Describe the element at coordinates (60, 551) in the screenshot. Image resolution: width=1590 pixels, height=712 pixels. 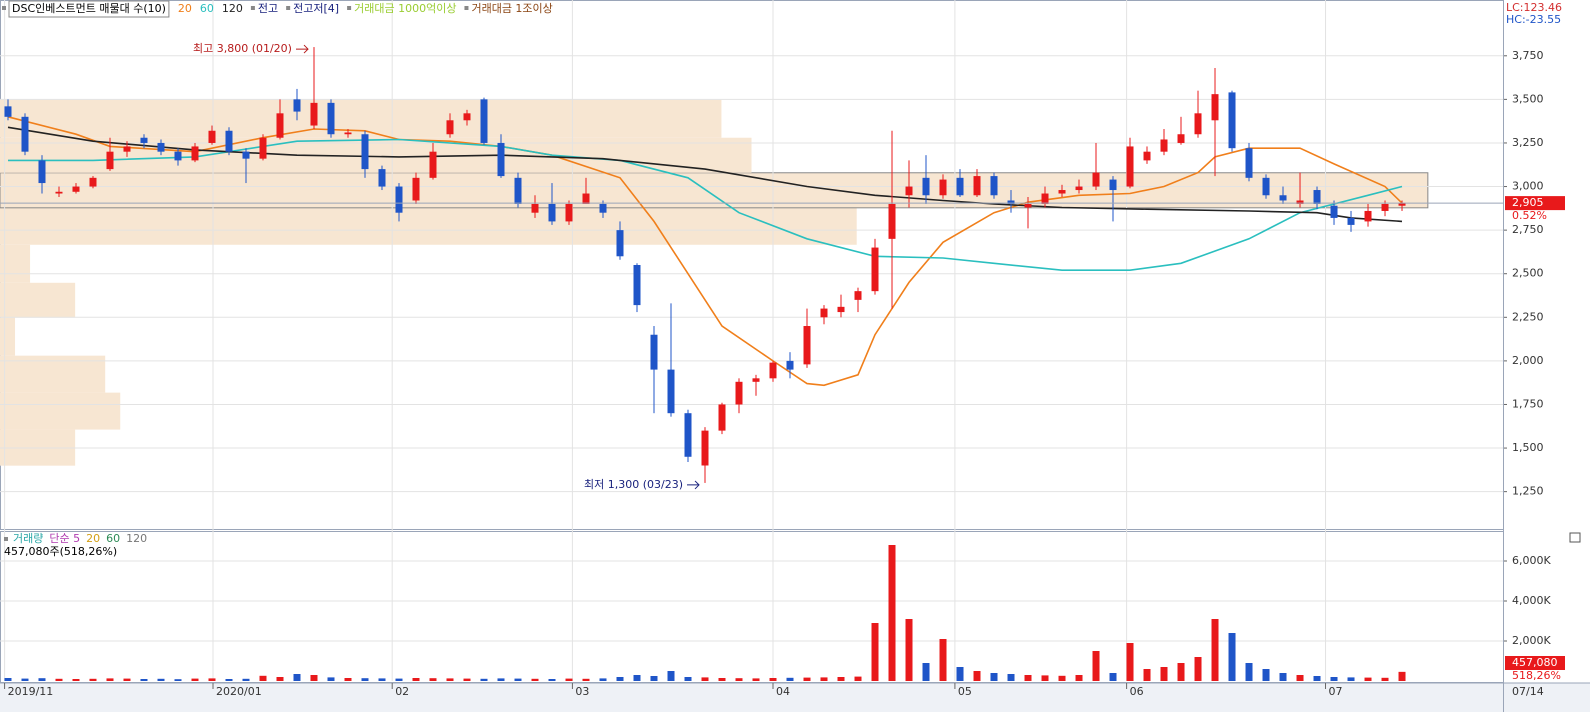
I see `volume-summary: 457,080주(518,26%)` at that location.